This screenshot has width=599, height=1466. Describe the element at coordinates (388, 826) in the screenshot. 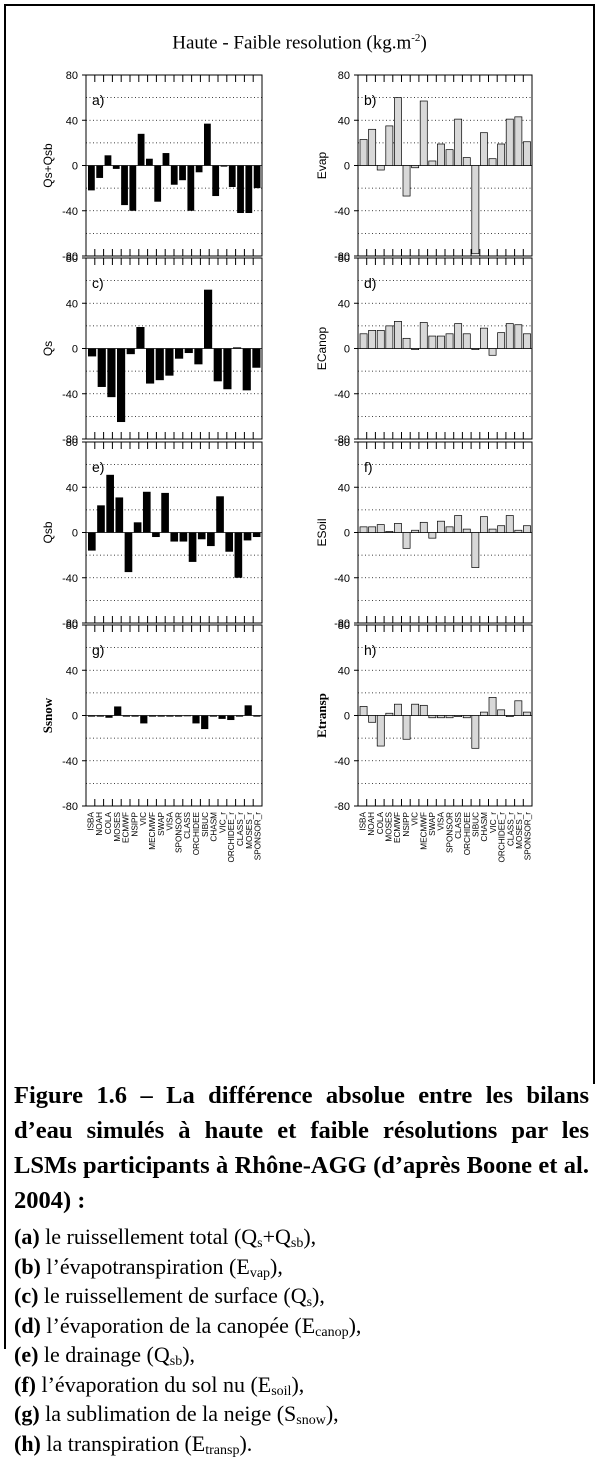

I see `x-tick-label: MOSES` at that location.